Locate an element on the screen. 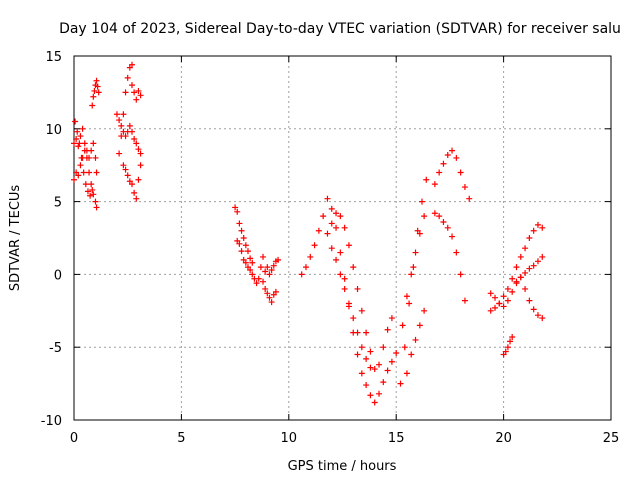 This screenshot has height=480, width=640. series-arc-3c is located at coordinates (269, 292).